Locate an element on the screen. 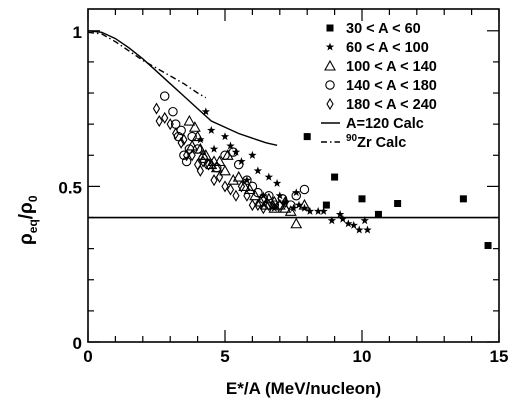  legend-label: 30 < A < 60 is located at coordinates (383, 29).